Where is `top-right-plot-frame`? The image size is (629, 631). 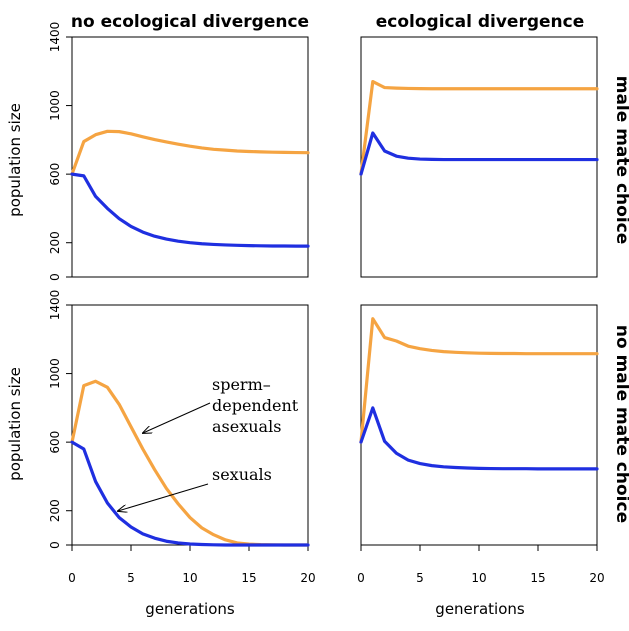
top-right-plot-frame is located at coordinates (479, 157).